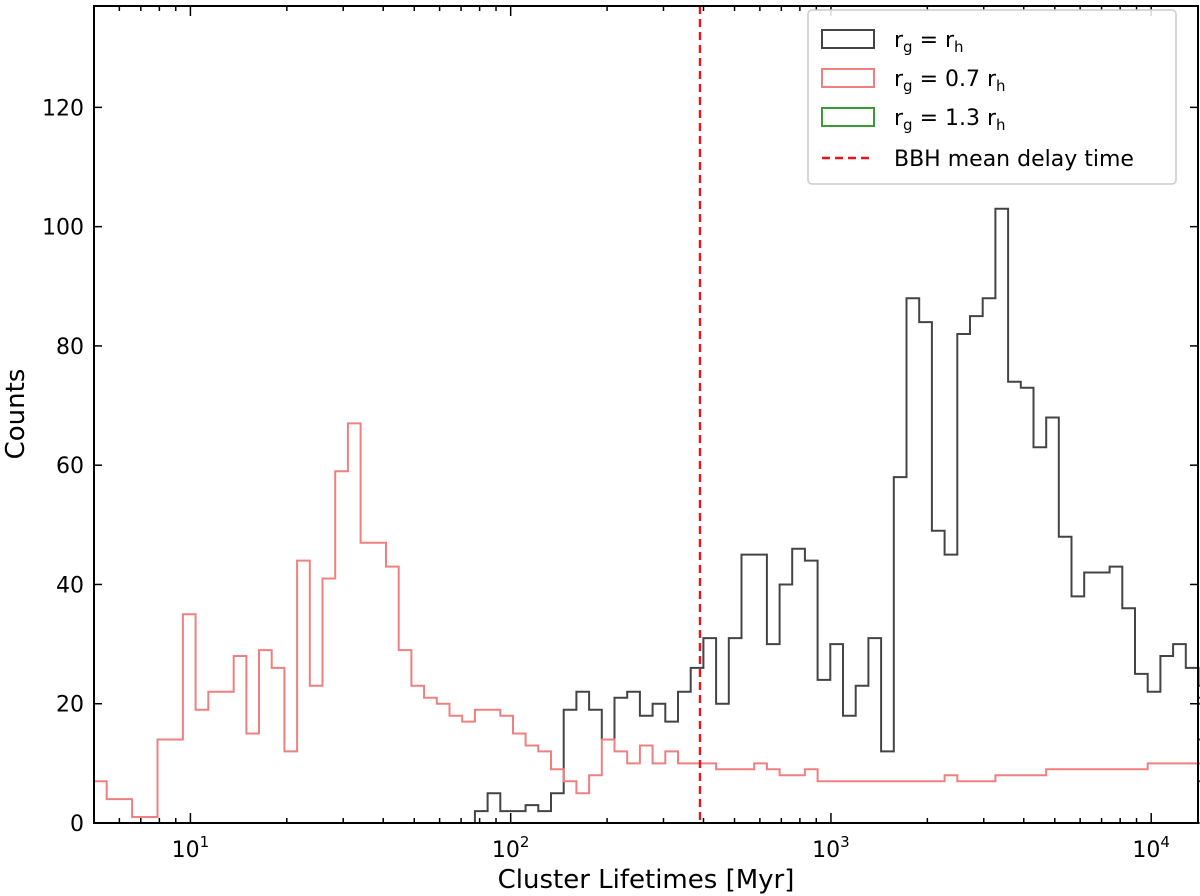  I want to click on y-tick-label: 20, so click(70, 705).